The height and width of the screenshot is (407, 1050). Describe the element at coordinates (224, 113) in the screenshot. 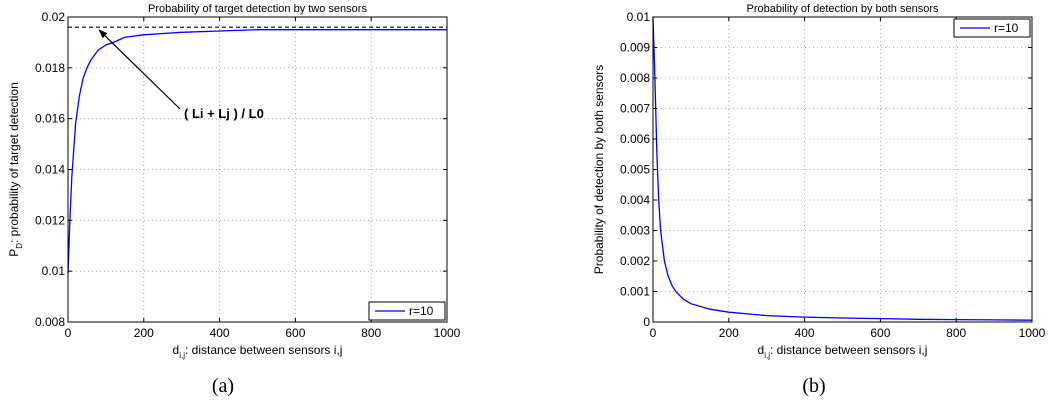

I see `annotation-label: ( Li + Lj ) / L0` at that location.